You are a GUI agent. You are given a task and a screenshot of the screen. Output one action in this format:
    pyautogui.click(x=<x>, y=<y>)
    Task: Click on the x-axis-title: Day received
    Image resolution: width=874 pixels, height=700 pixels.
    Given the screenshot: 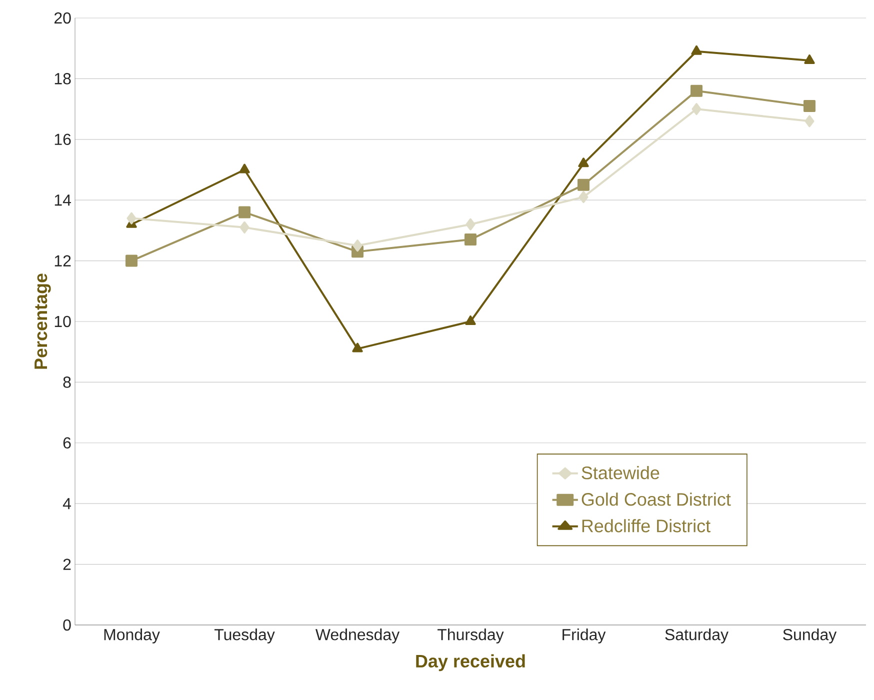 What is the action you would take?
    pyautogui.click(x=470, y=663)
    